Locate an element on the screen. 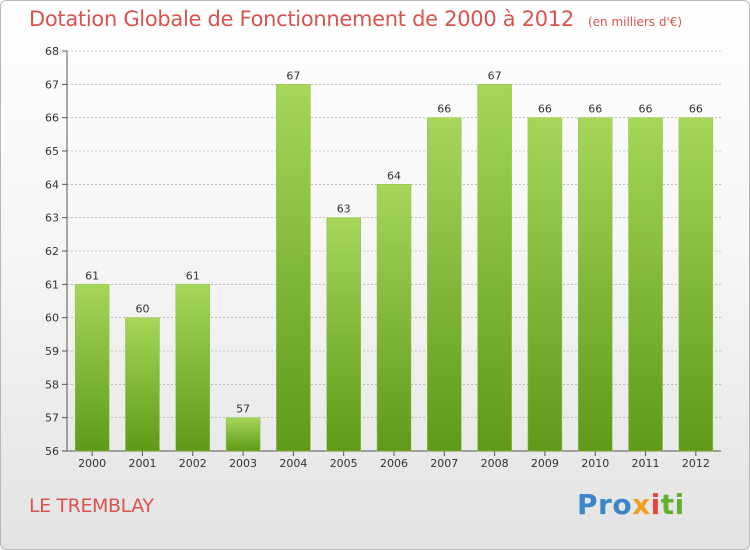 This screenshot has width=750, height=550. proxiti-logo: Proxiti is located at coordinates (631, 504).